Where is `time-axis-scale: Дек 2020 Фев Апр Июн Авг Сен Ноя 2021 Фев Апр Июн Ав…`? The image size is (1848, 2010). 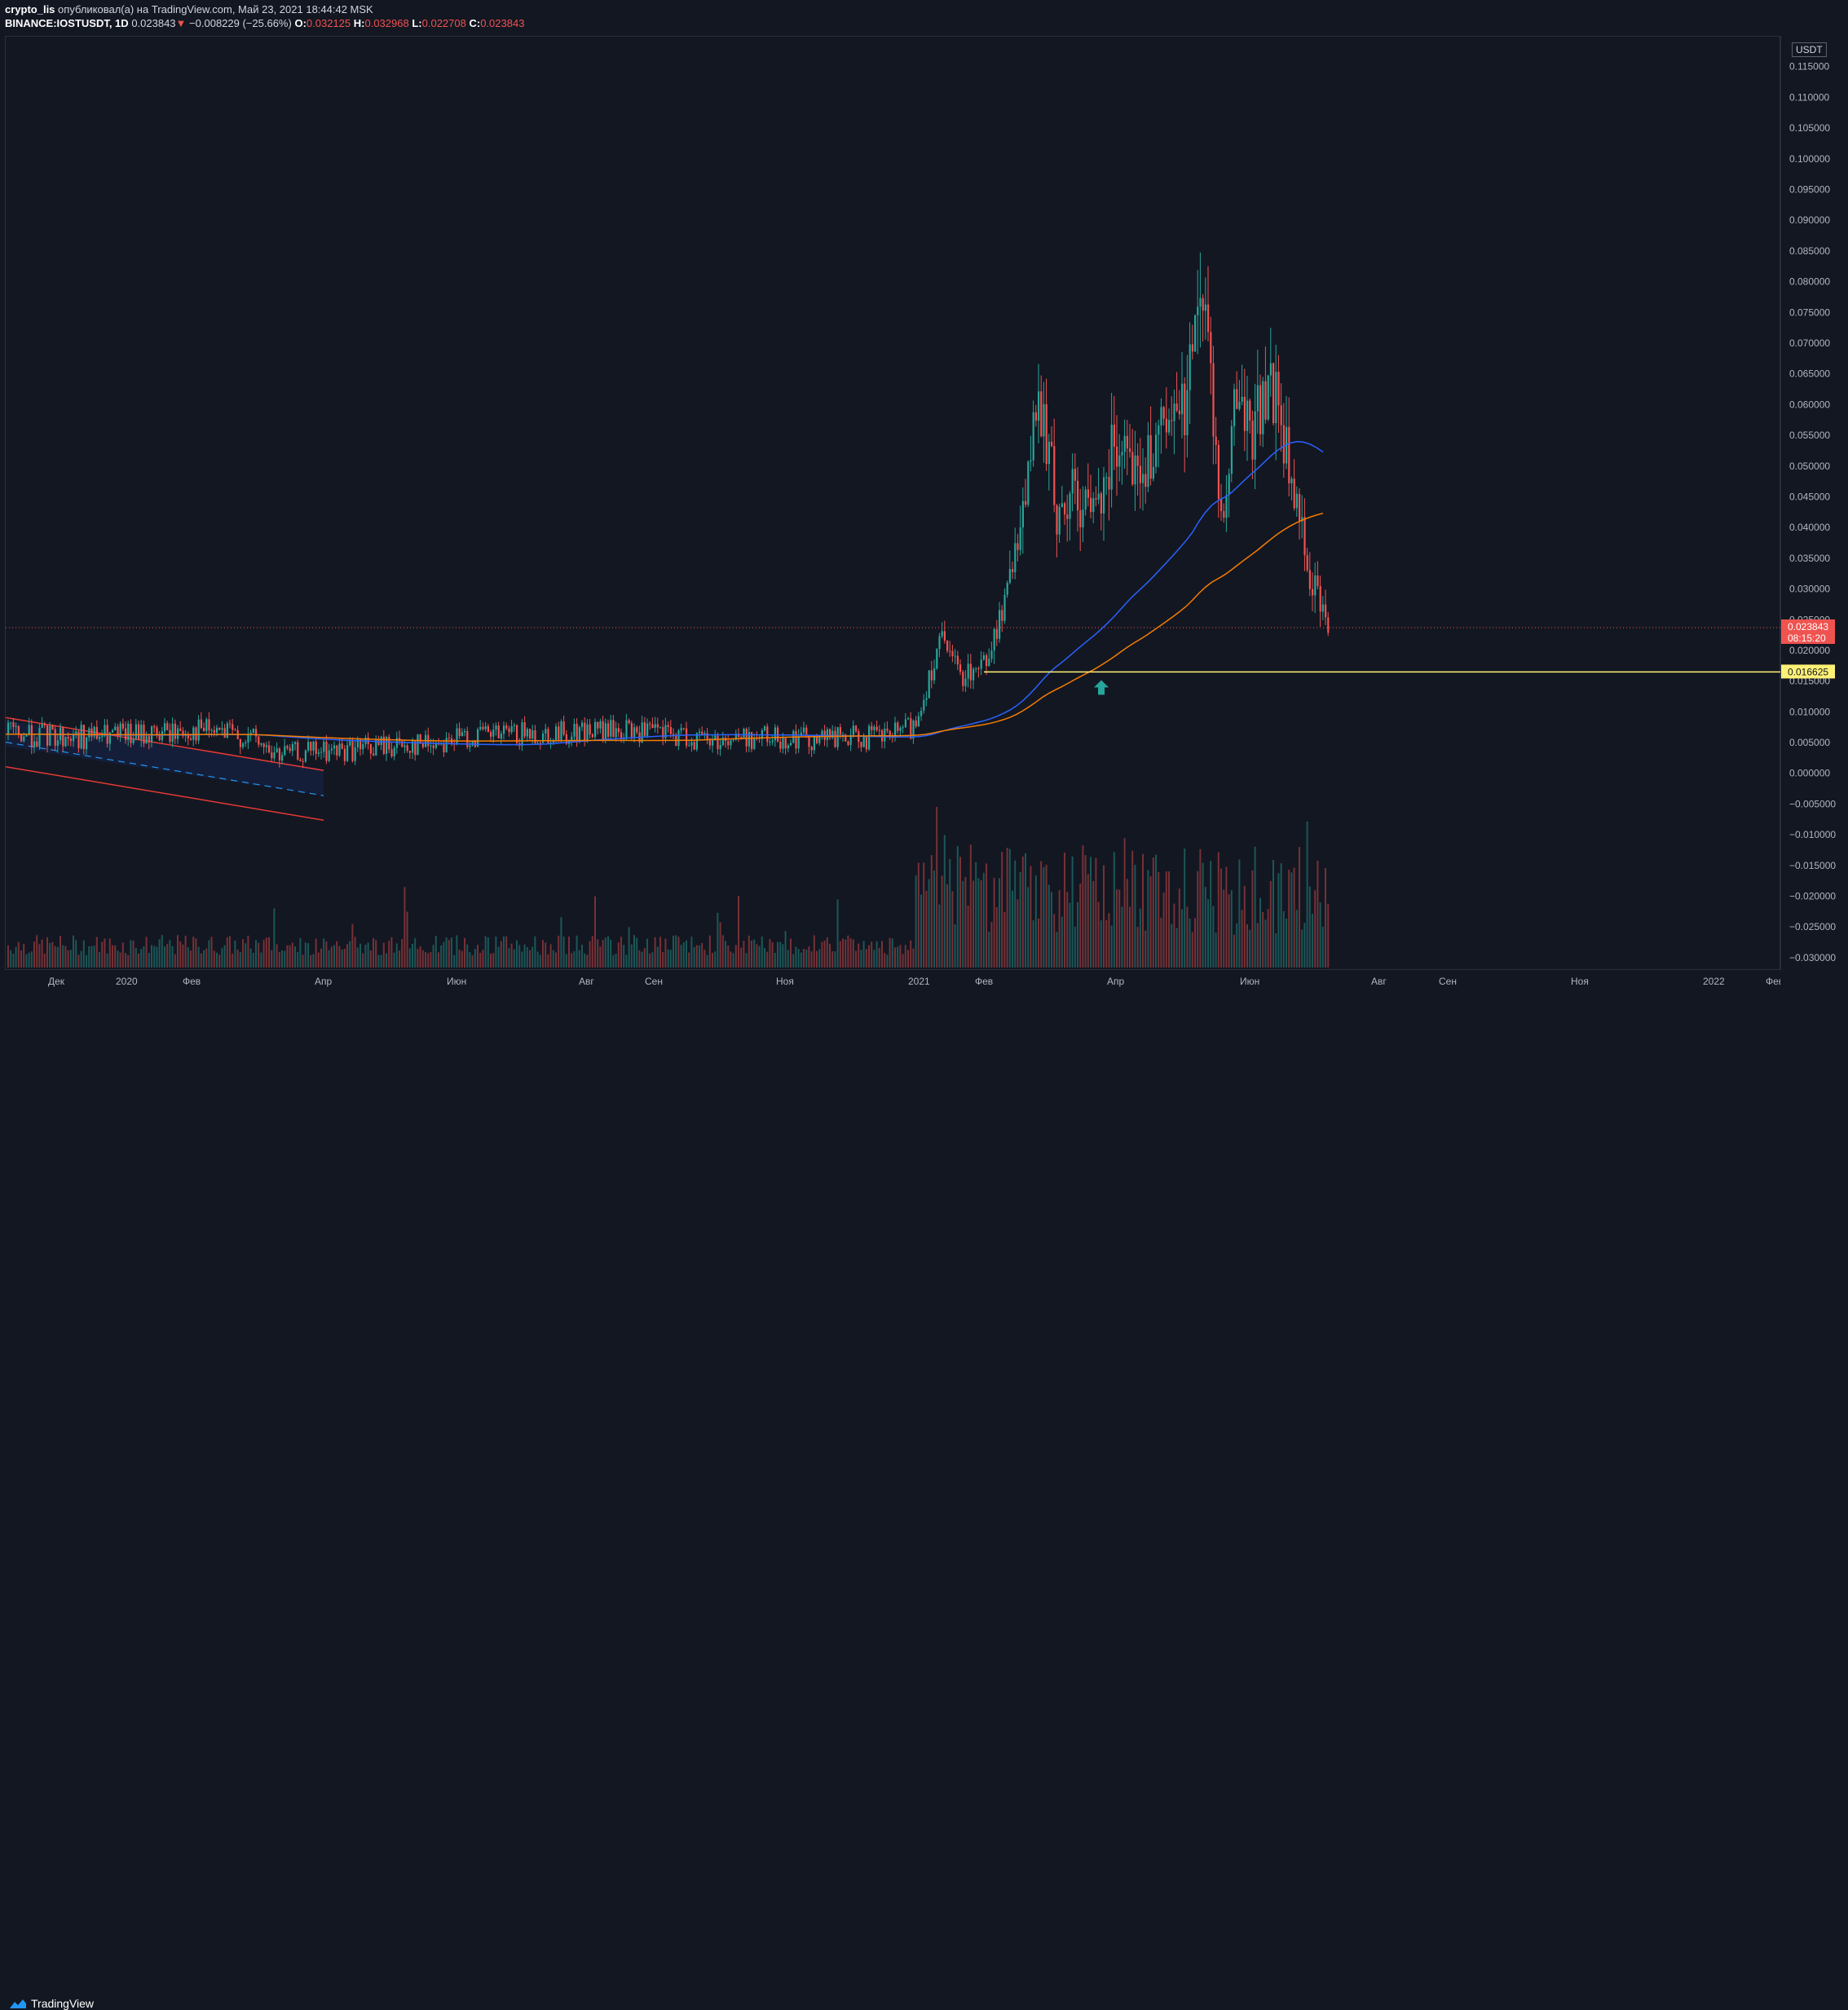
time-axis-scale: Дек 2020 Фев Апр Июн Авг Сен Ноя 2021 Фев Апр Июн Ав… is located at coordinates (894, 981).